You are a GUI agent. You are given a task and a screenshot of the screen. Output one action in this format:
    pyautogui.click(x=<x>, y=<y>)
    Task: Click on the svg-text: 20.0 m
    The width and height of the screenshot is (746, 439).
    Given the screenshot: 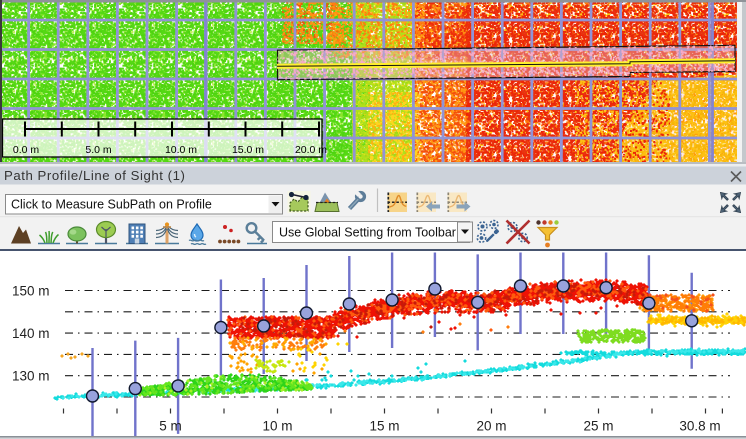 What is the action you would take?
    pyautogui.click(x=311, y=150)
    